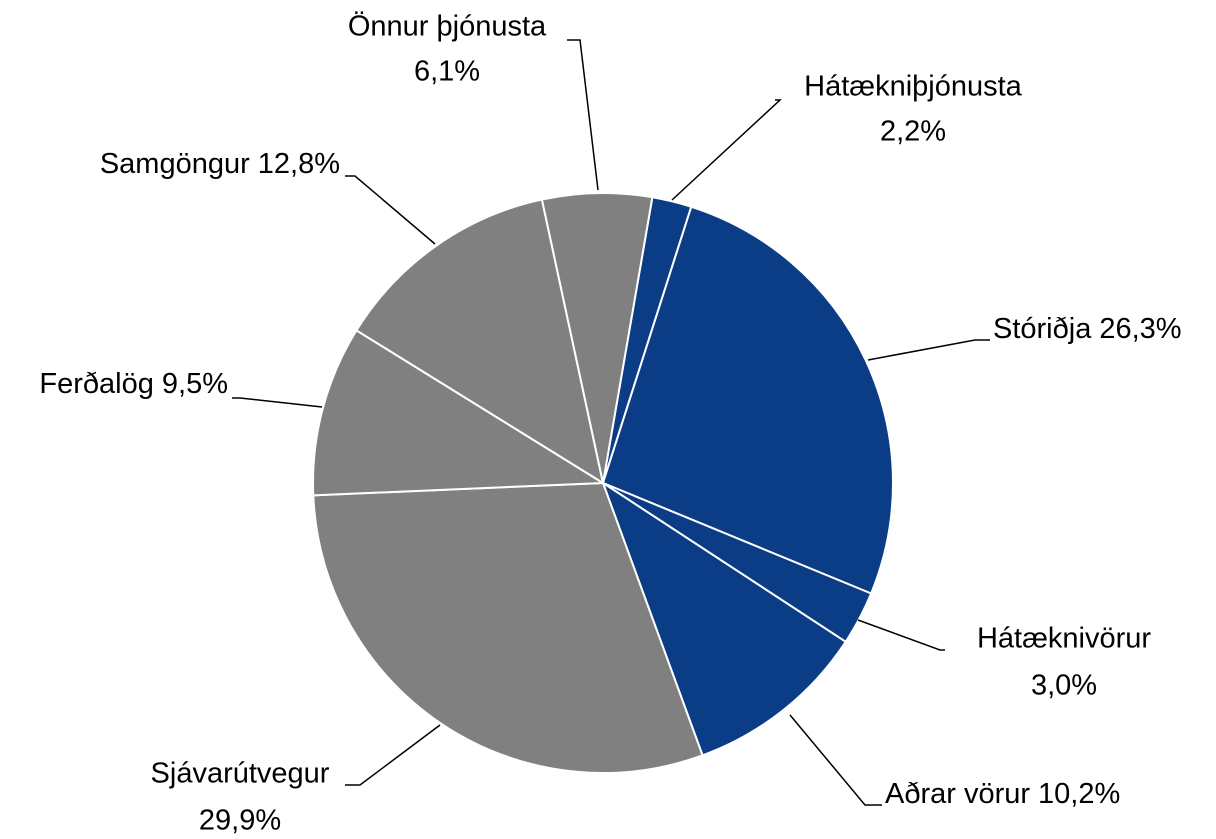 The height and width of the screenshot is (839, 1216). I want to click on value-label: 6,1%, so click(447, 72).